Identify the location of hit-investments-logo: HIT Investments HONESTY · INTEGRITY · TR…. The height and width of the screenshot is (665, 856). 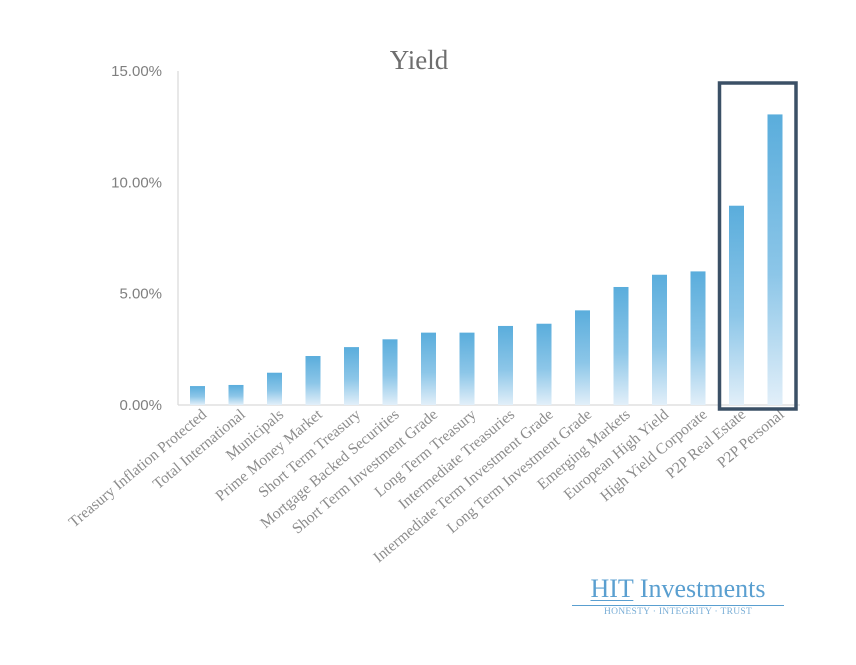
(678, 596).